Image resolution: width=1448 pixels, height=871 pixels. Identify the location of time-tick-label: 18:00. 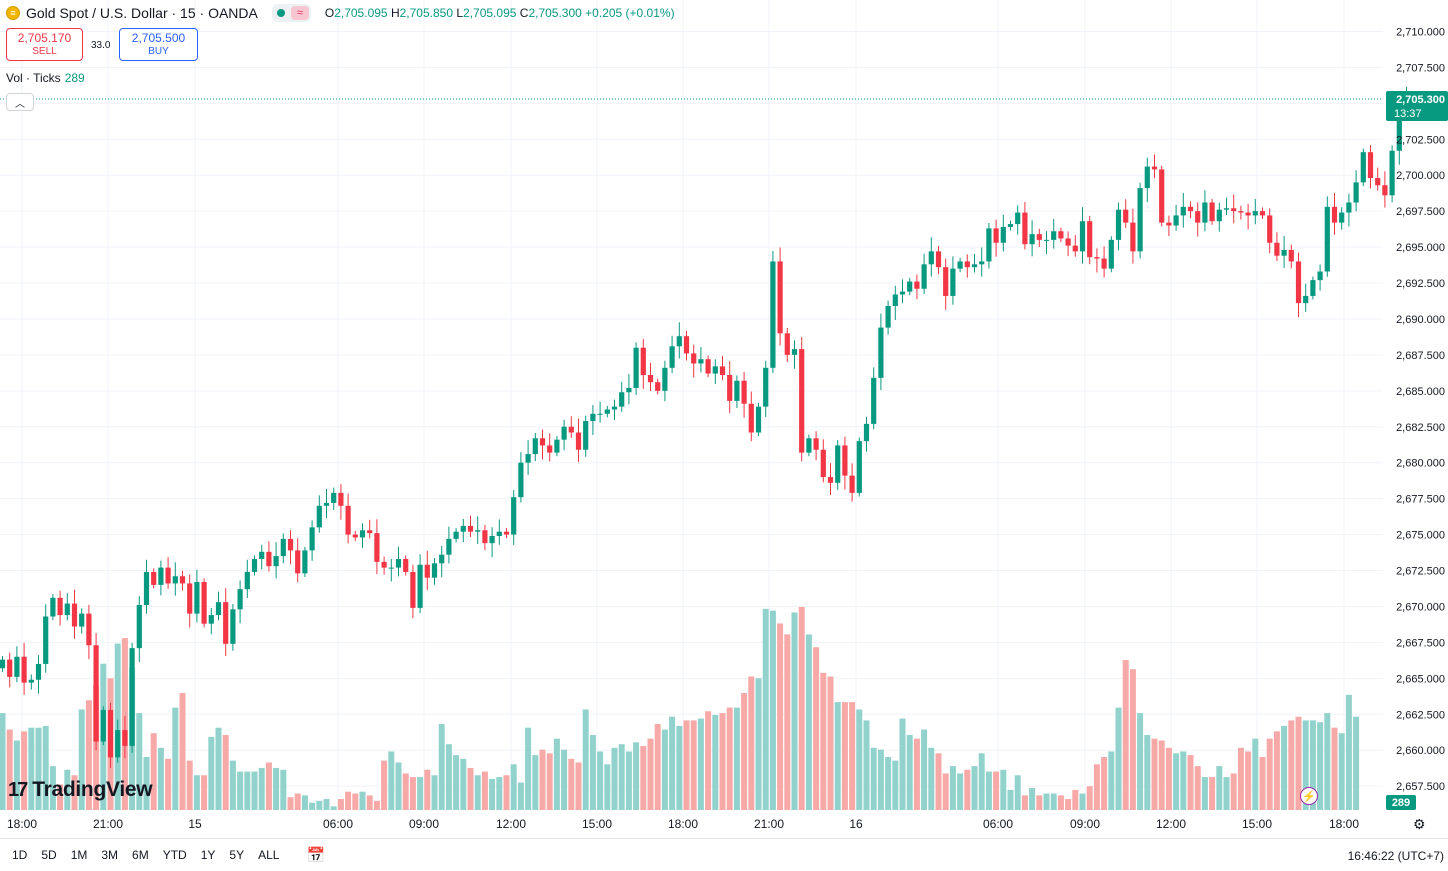
(22, 824).